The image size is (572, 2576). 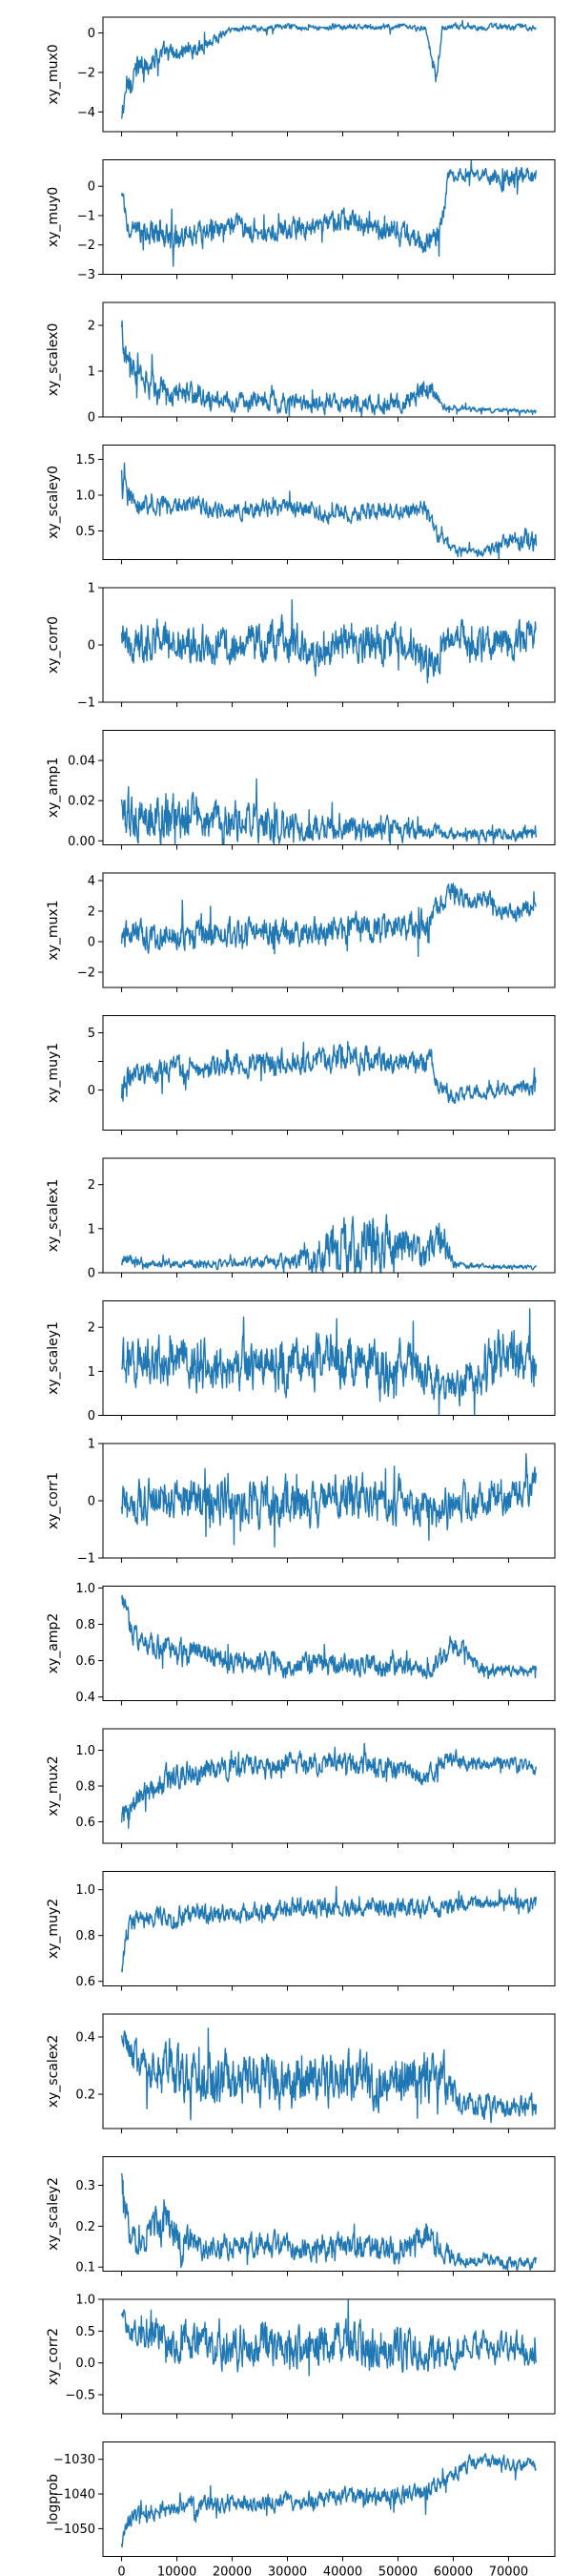 I want to click on y-axis-label: xy_scalex0, so click(x=53, y=360).